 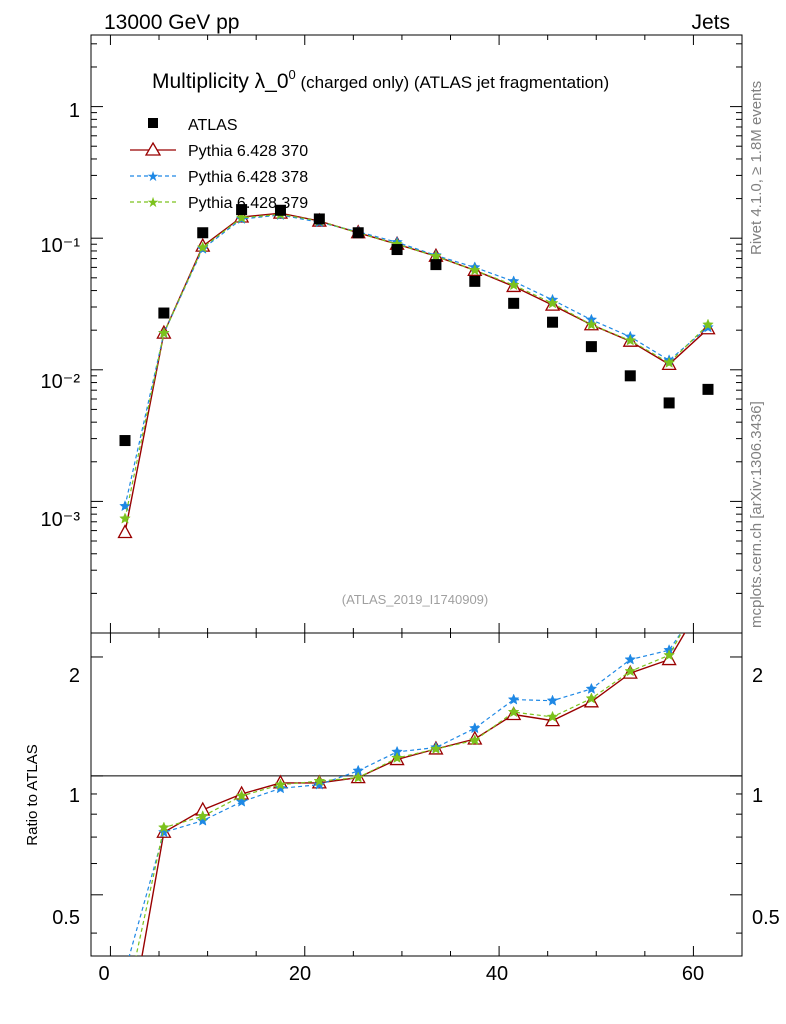 I want to click on legend-marker-atlas, so click(x=153, y=123).